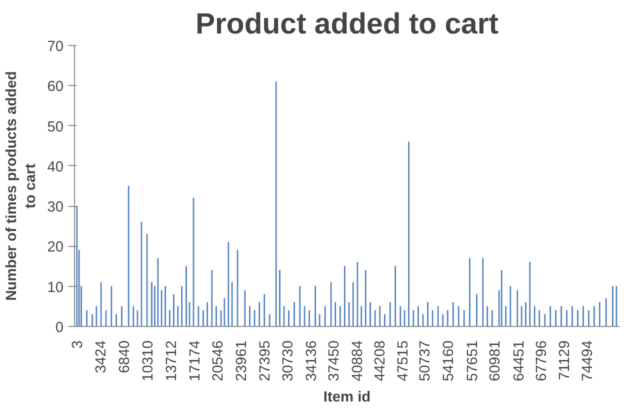 This screenshot has height=410, width=639. I want to click on x-tick-label: 13712, so click(172, 361).